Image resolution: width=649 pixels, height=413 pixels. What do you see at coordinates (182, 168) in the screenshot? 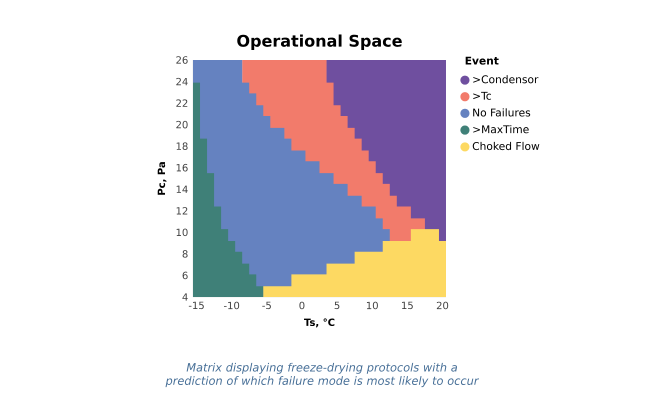
I see `y-tick-label: 16` at bounding box center [182, 168].